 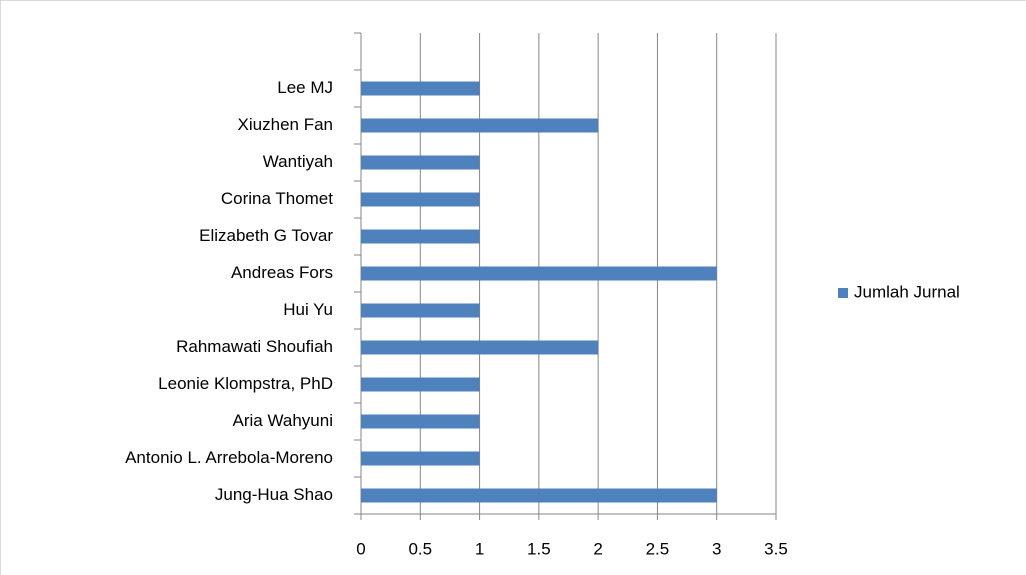 I want to click on y-tick-label: Lee MJ, so click(x=305, y=87).